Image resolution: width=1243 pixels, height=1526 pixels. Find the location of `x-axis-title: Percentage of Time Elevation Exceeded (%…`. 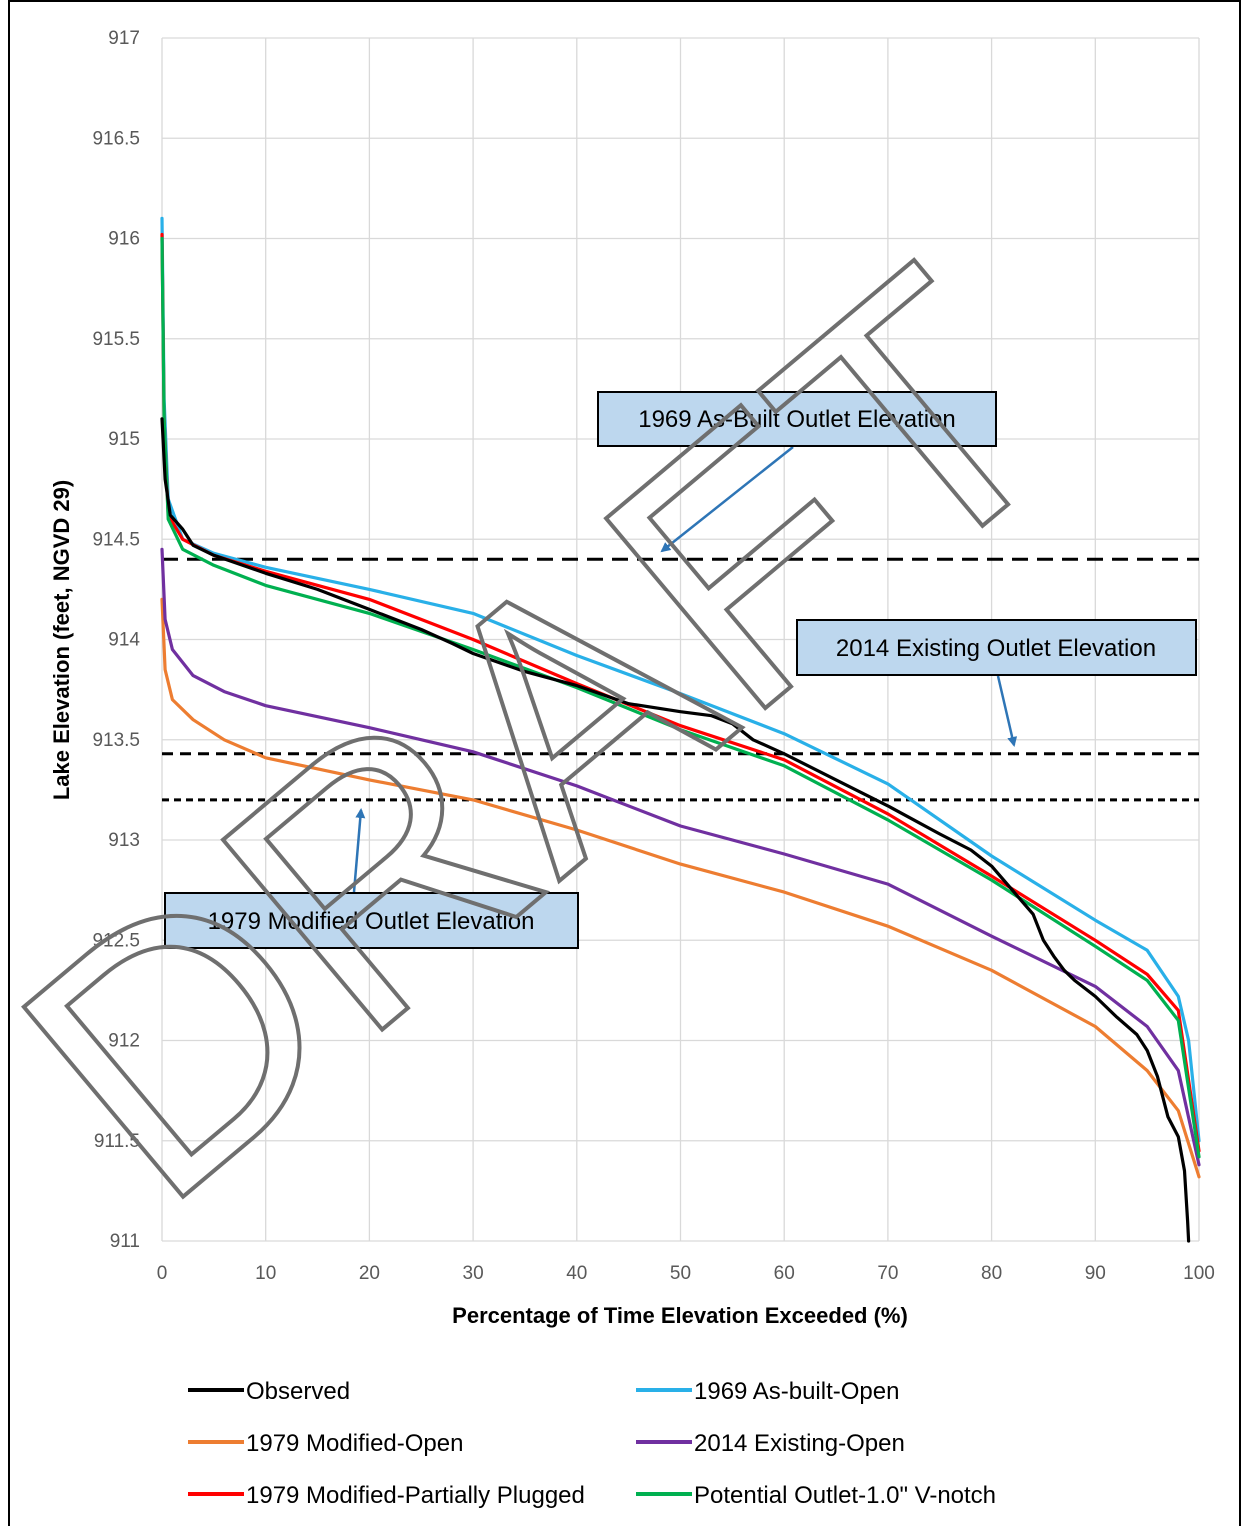

x-axis-title: Percentage of Time Elevation Exceeded (%… is located at coordinates (680, 1315).